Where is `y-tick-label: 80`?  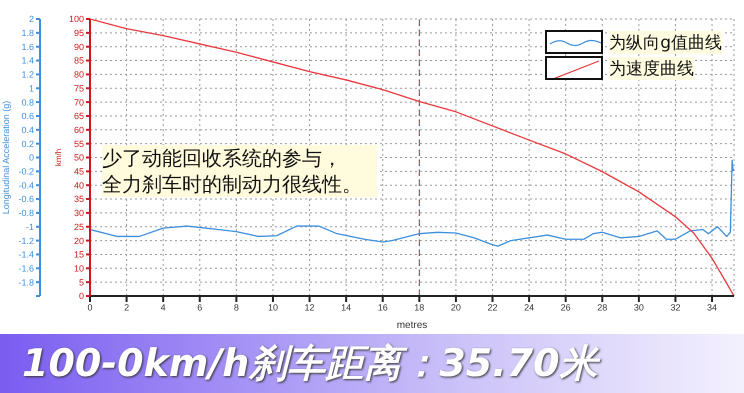 y-tick-label: 80 is located at coordinates (79, 75).